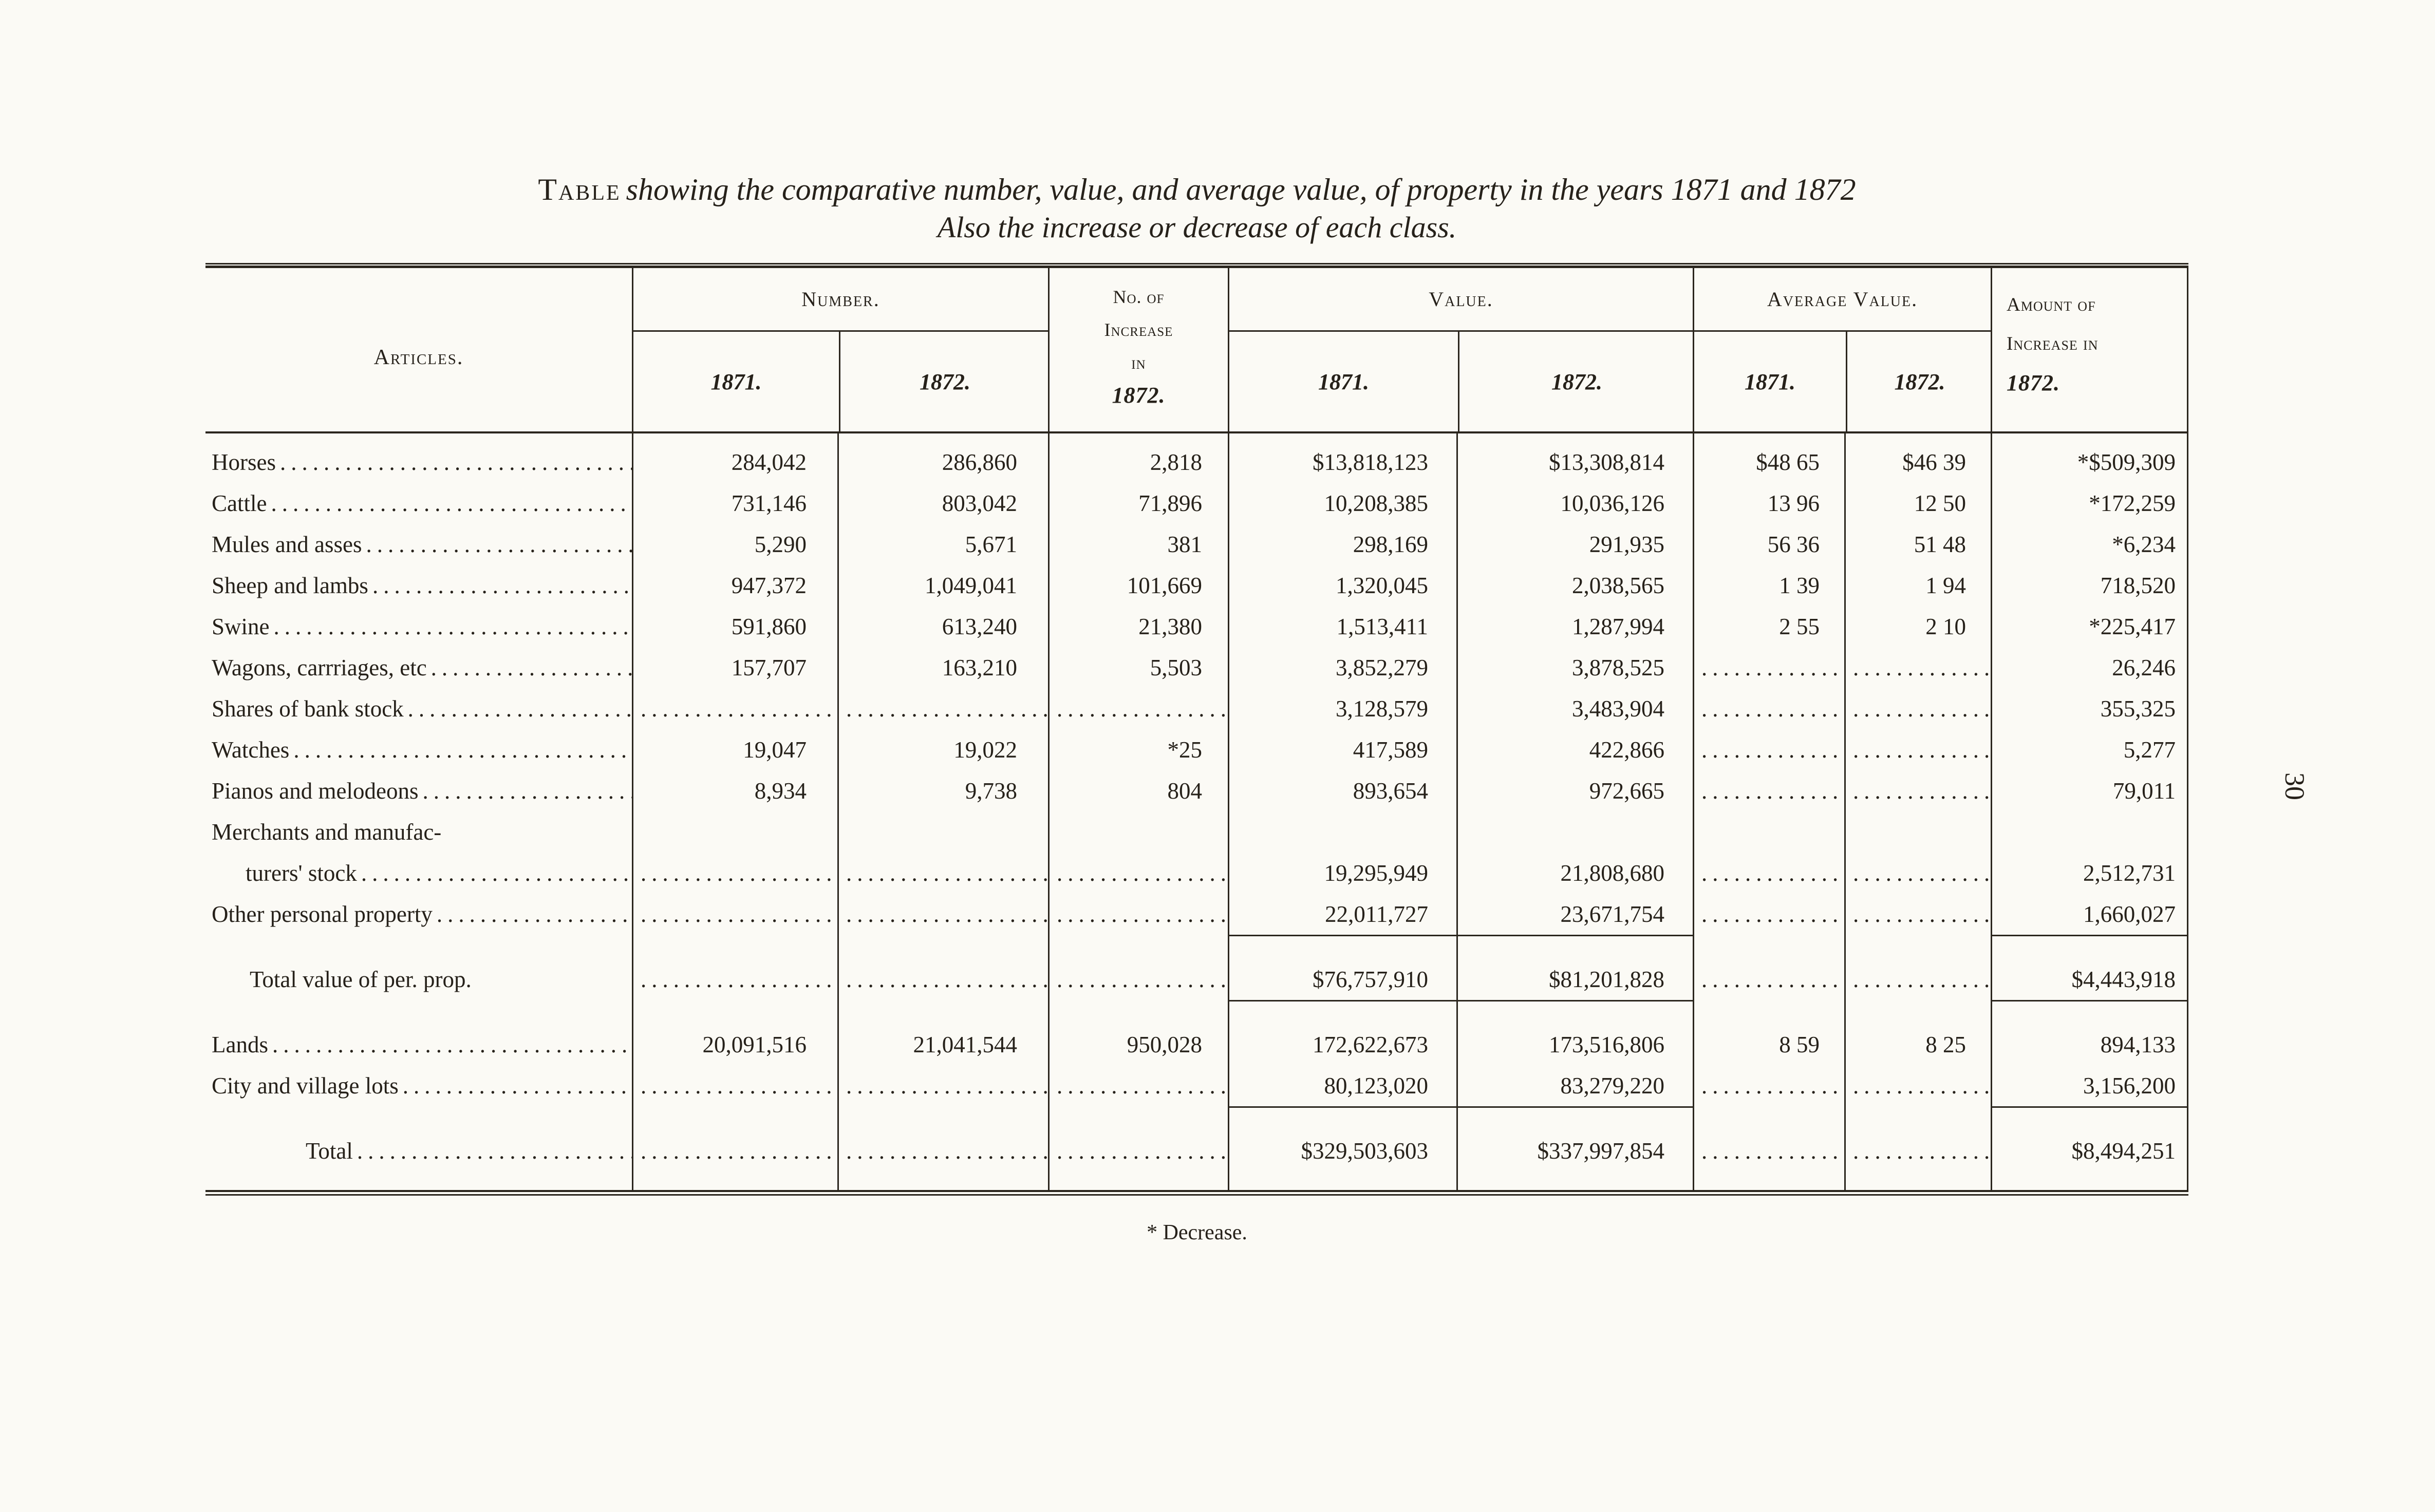 The height and width of the screenshot is (1512, 2435). What do you see at coordinates (943, 381) in the screenshot?
I see `header-number-1872: 1872.` at bounding box center [943, 381].